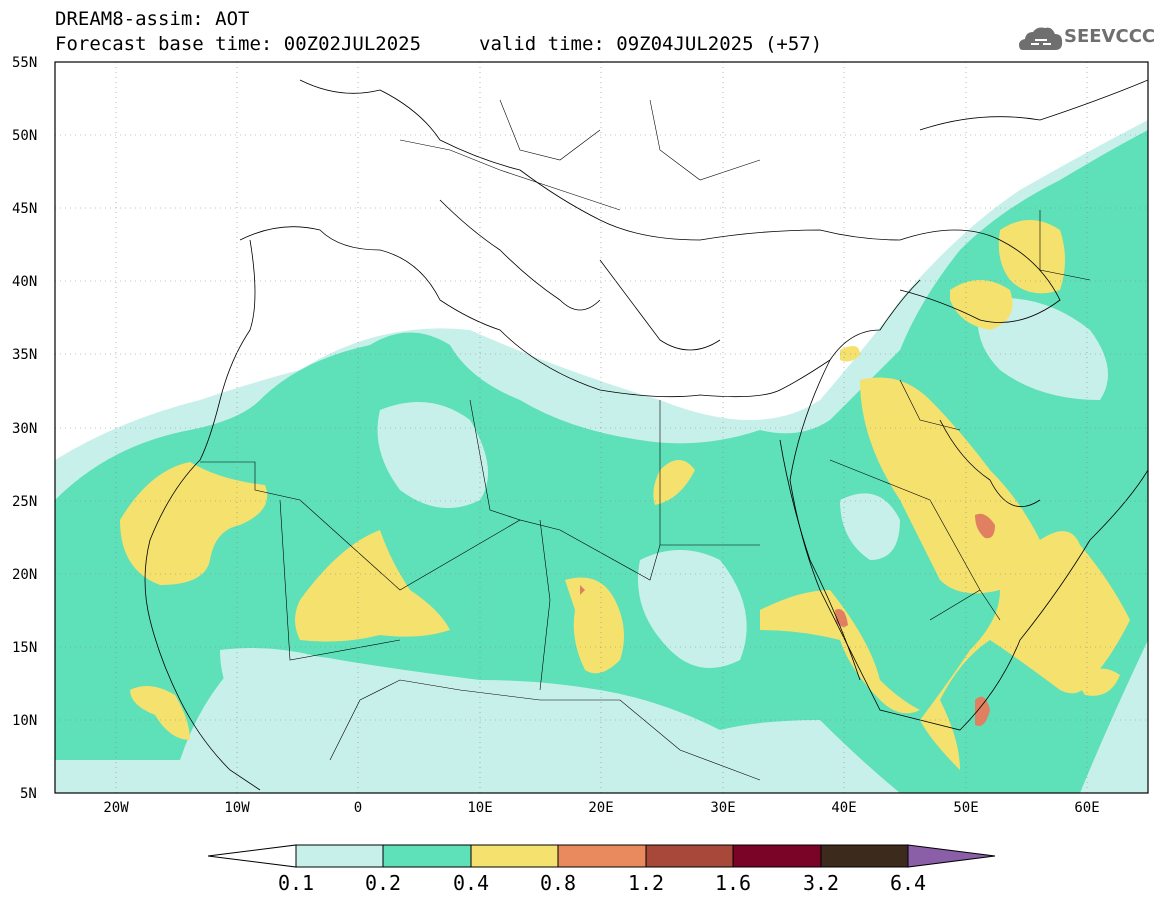 The height and width of the screenshot is (905, 1165). I want to click on lat-label: 10N, so click(24, 721).